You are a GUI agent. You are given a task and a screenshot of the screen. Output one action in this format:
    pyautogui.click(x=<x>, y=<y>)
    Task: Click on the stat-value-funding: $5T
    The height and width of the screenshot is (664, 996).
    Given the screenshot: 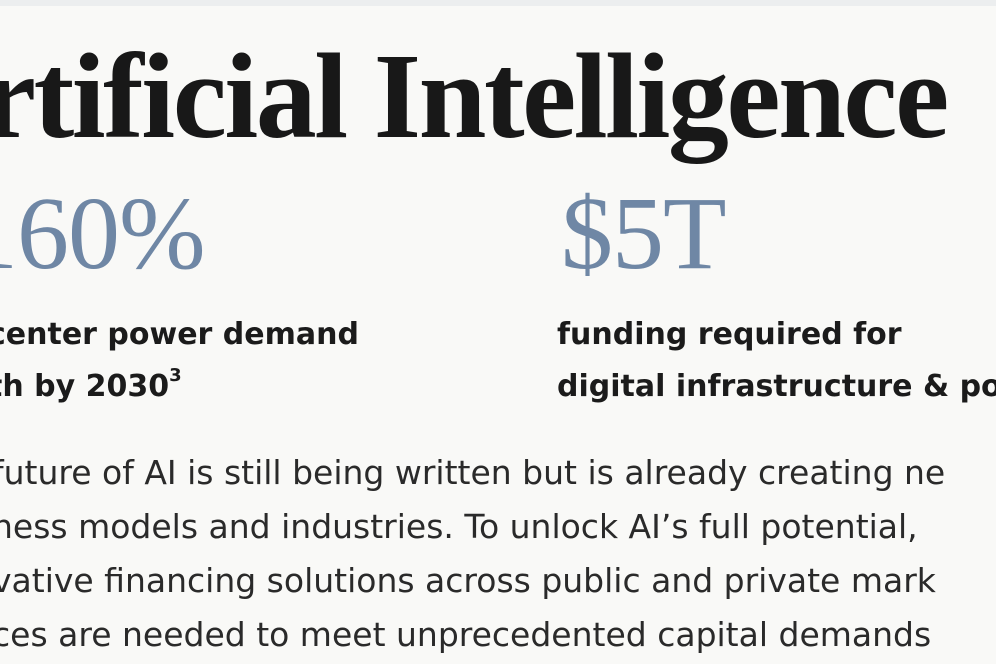 What is the action you would take?
    pyautogui.click(x=644, y=233)
    